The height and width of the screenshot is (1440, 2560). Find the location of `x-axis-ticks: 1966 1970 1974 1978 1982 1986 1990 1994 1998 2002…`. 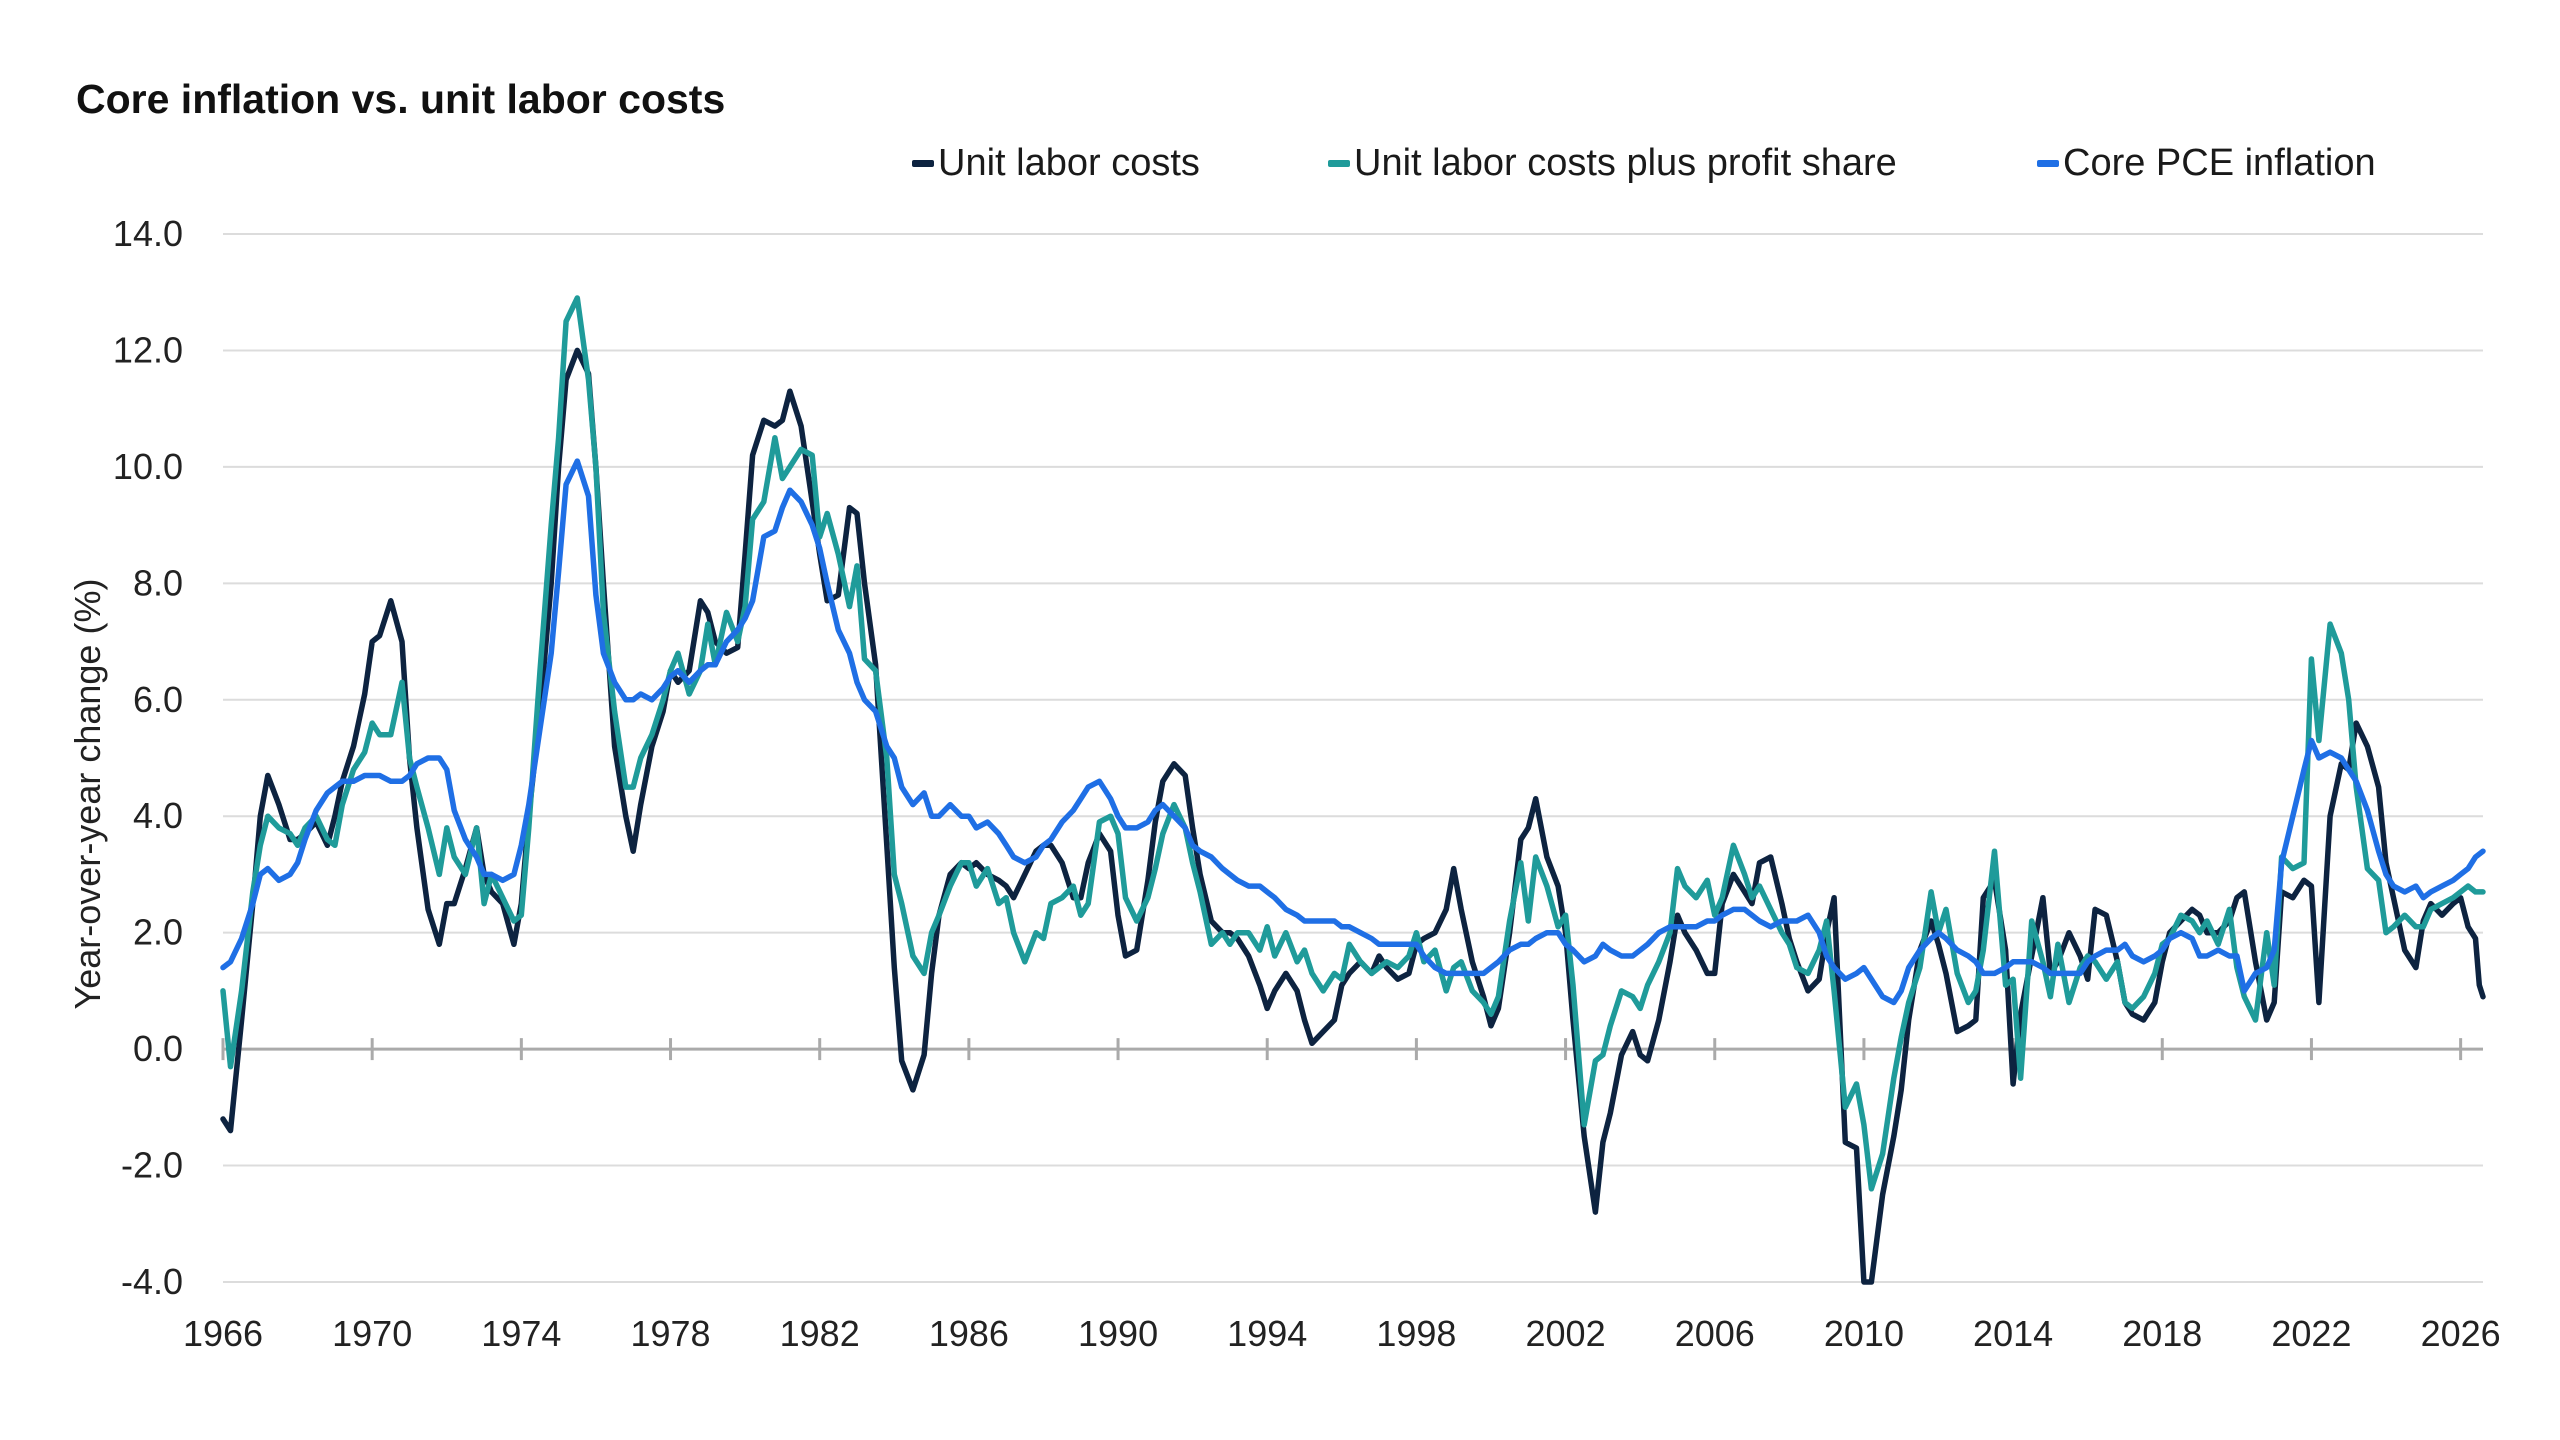

x-axis-ticks: 1966 1970 1974 1978 1982 1986 1990 1994 1998 2002… is located at coordinates (1342, 1333).